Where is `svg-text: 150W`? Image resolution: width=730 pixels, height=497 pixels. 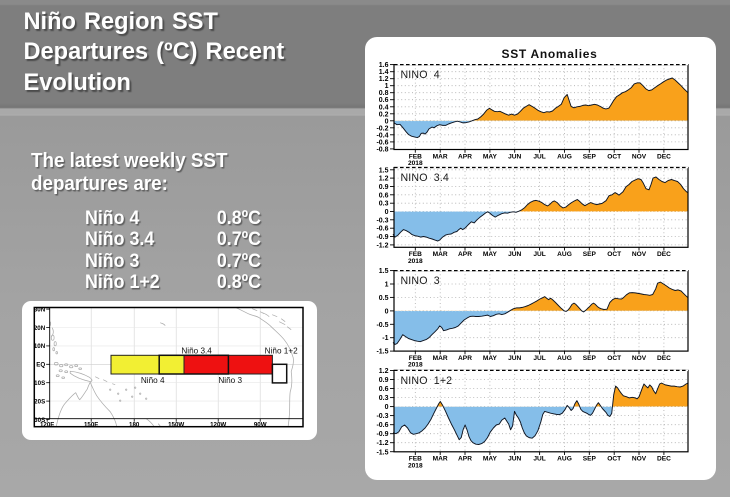
svg-text: 150W is located at coordinates (176, 425).